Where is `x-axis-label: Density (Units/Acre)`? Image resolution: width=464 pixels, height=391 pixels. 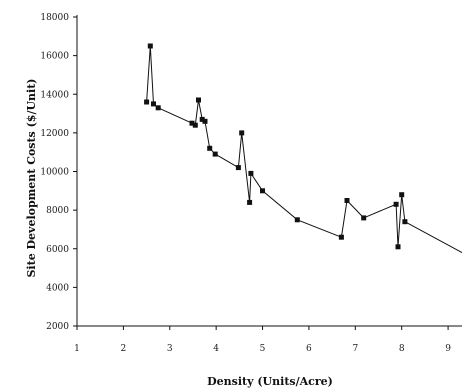
x-axis-label: Density (Units/Acre) is located at coordinates (270, 381).